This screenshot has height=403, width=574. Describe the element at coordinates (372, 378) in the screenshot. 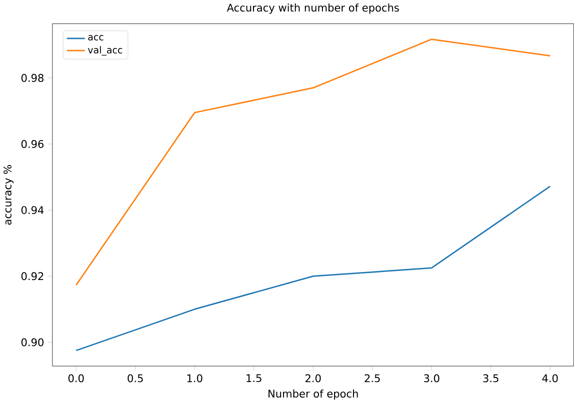

I see `x-tick-label: 2.5` at that location.